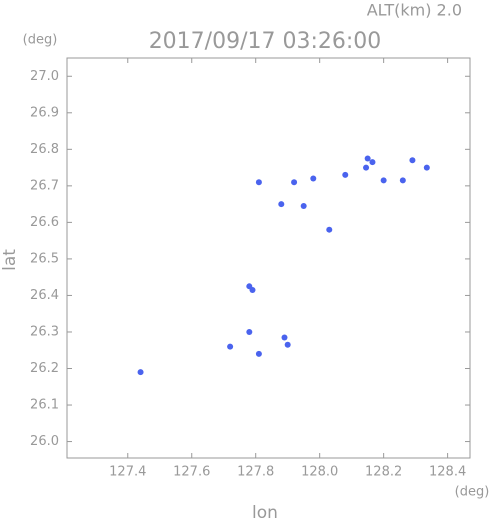 Image resolution: width=491 pixels, height=521 pixels. What do you see at coordinates (265, 41) in the screenshot?
I see `chart-title: 2017/09/17 03:26:00` at bounding box center [265, 41].